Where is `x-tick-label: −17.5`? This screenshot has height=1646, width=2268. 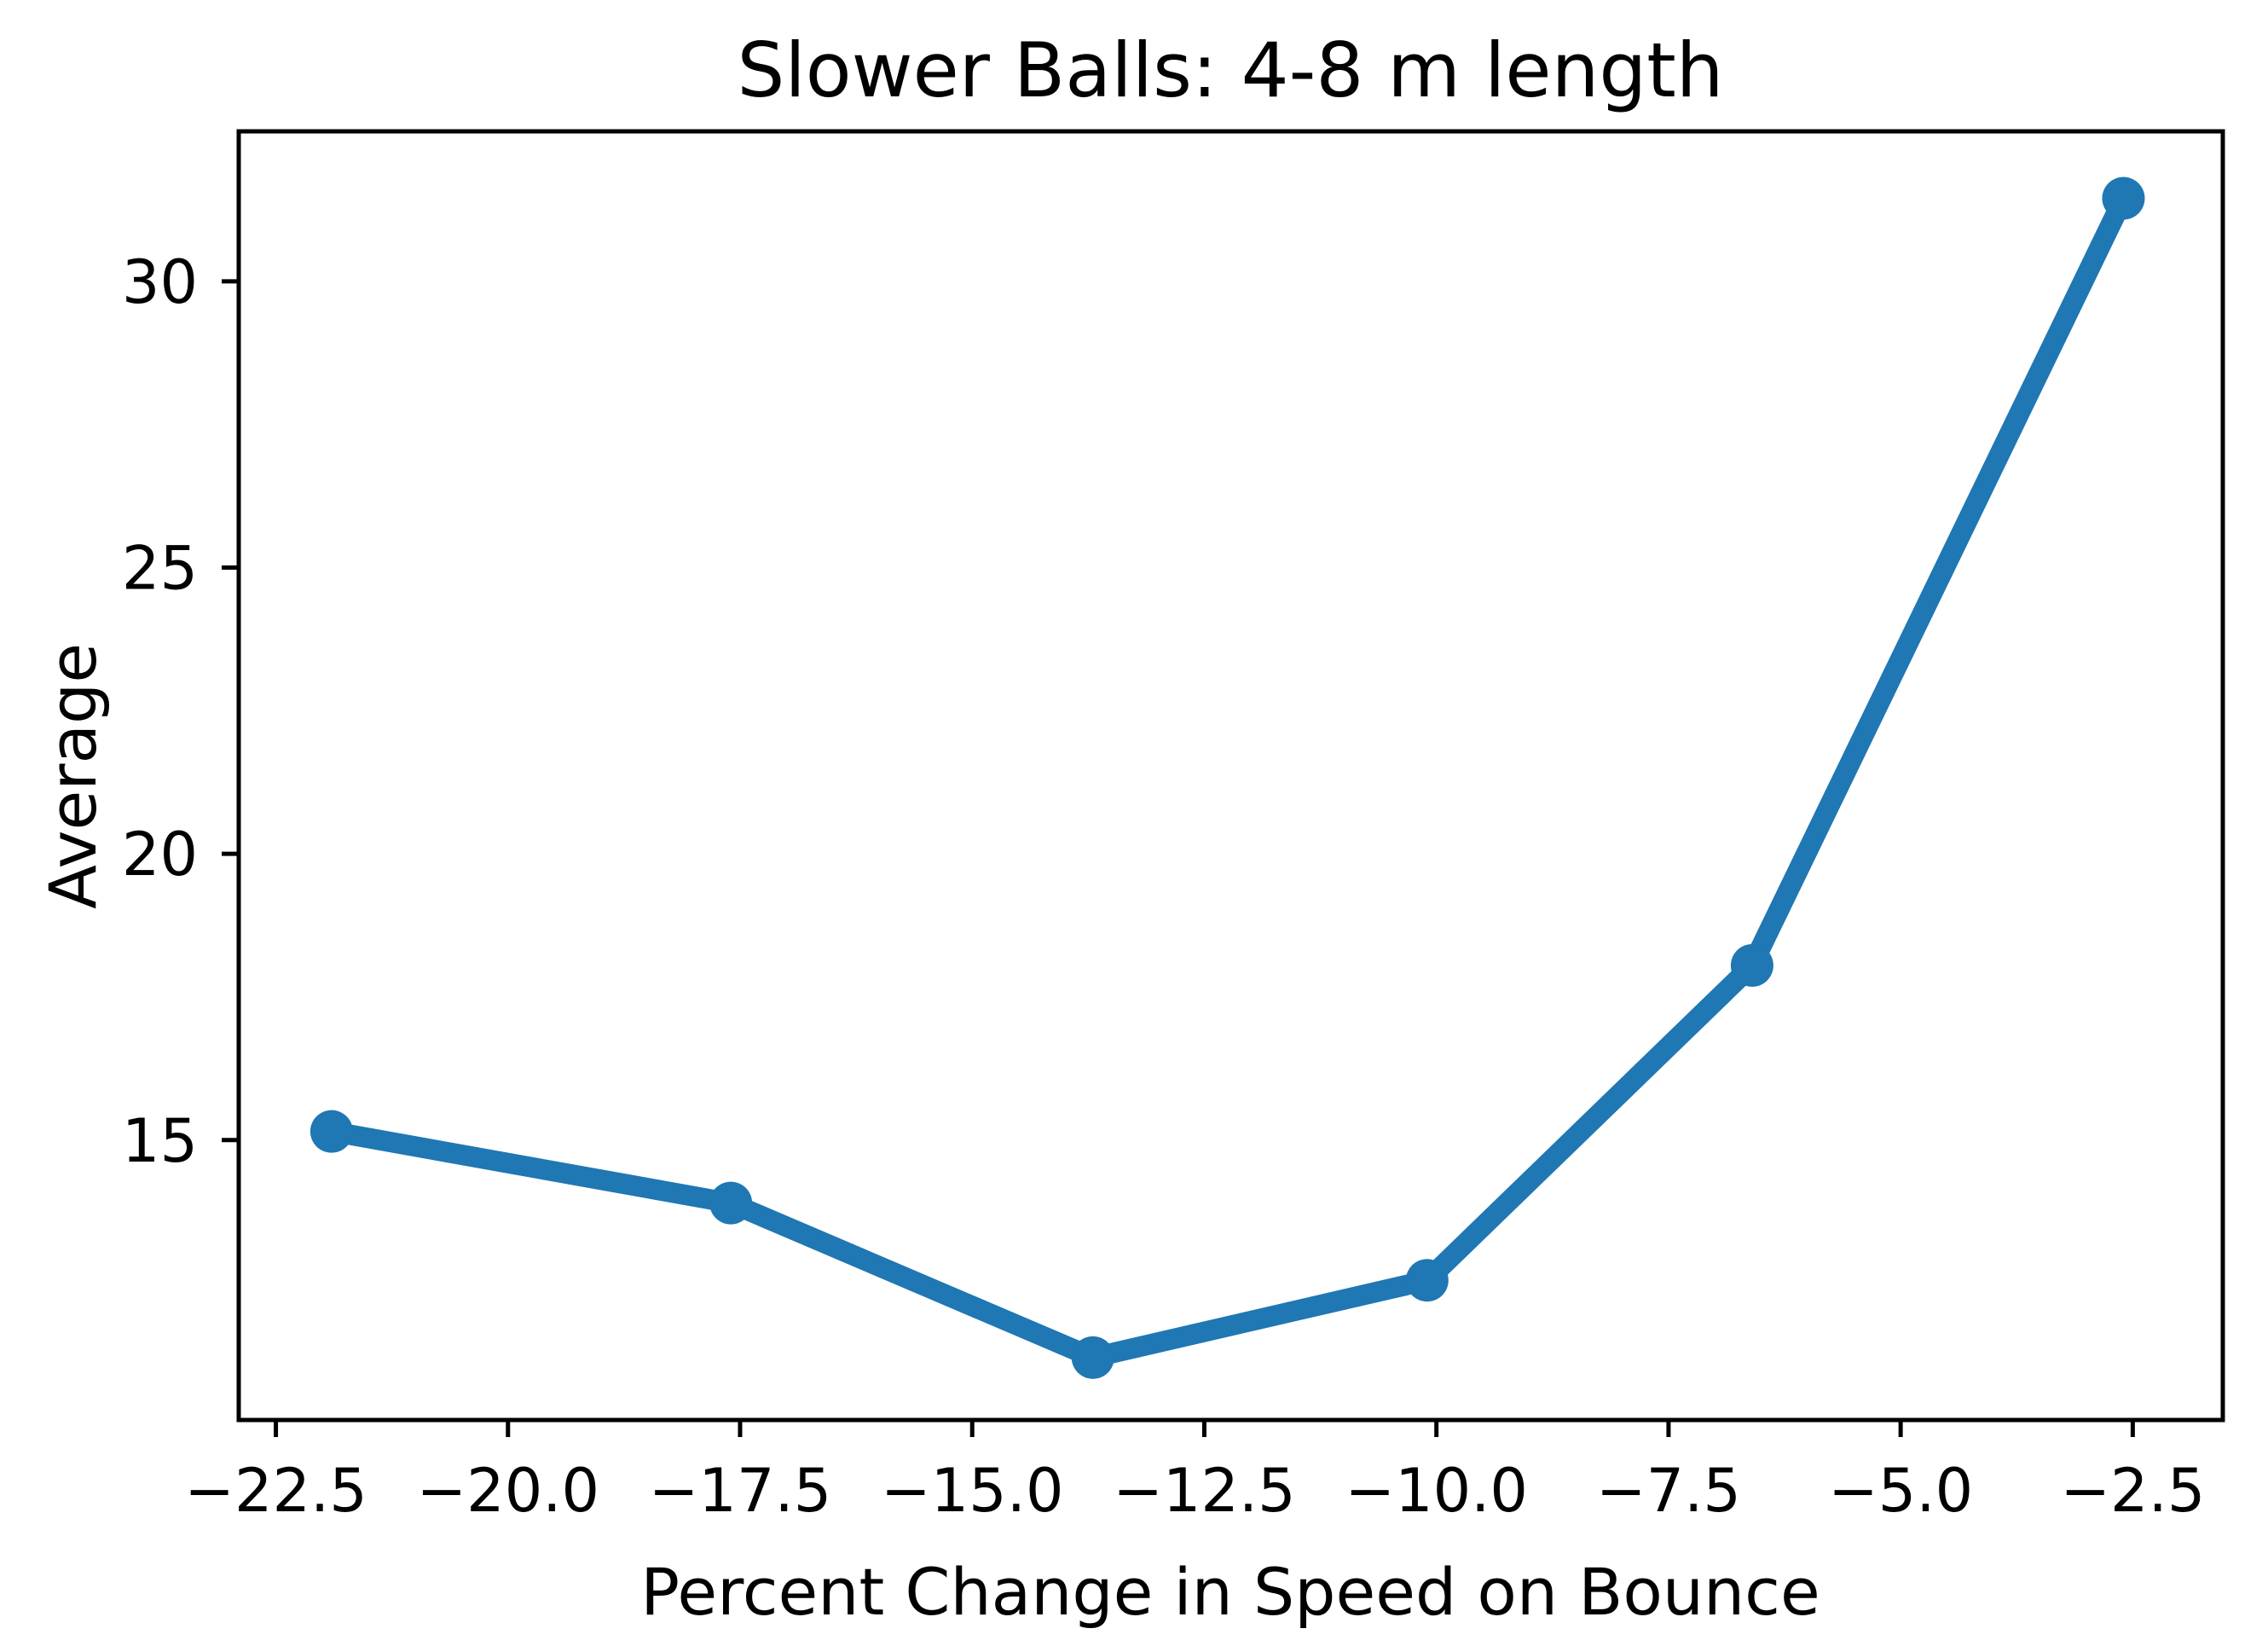
x-tick-label: −17.5 is located at coordinates (741, 1491).